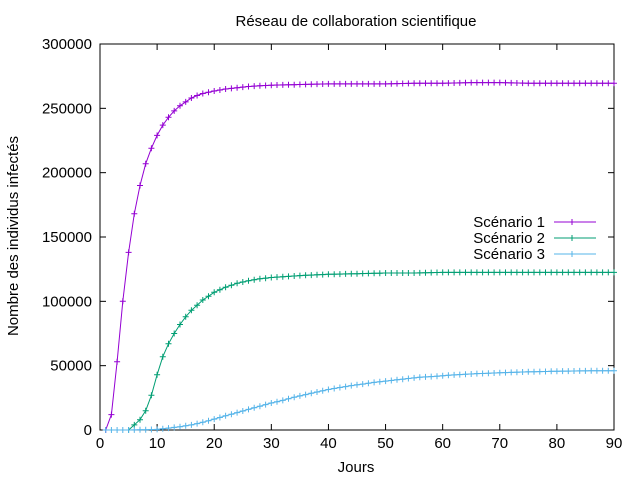  Describe the element at coordinates (356, 21) in the screenshot. I see `chart-title: Réseau de collaboration scientifique` at that location.